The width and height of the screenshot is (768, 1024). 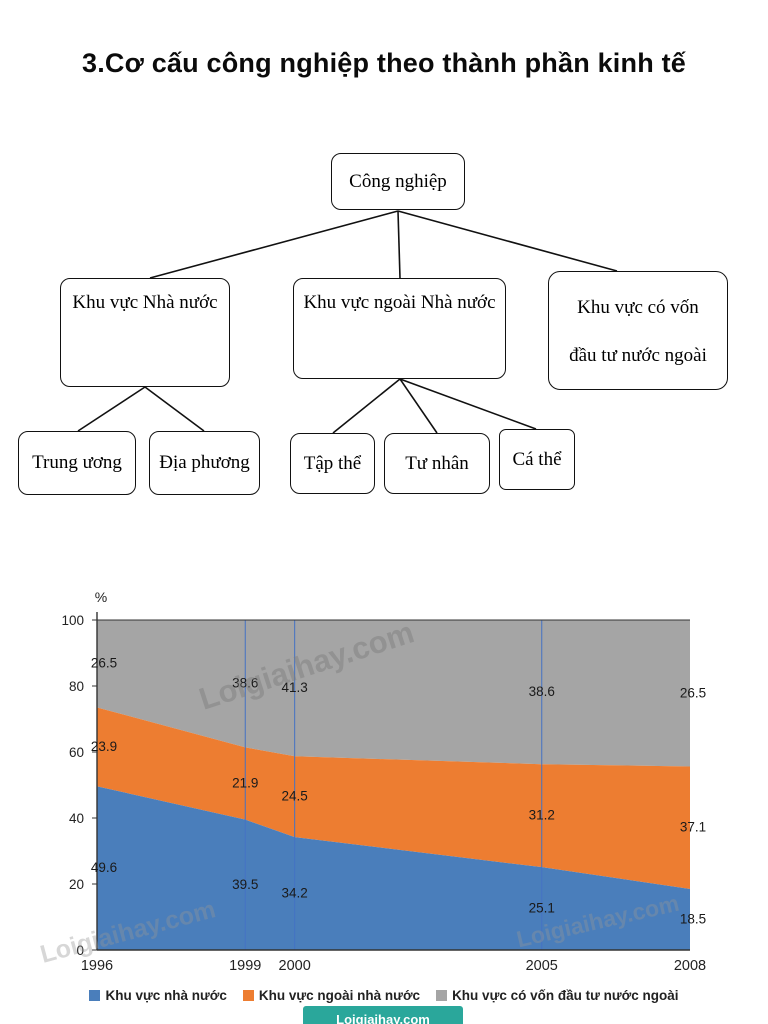 I want to click on legend-label: Khu vực nhà nước, so click(x=166, y=995).